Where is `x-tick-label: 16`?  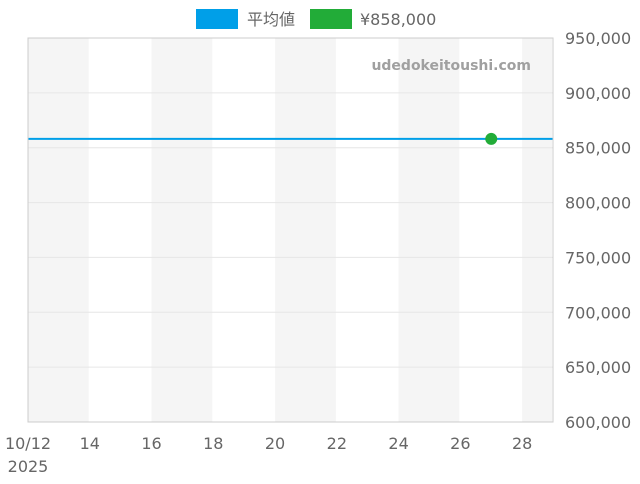 x-tick-label: 16 is located at coordinates (151, 443).